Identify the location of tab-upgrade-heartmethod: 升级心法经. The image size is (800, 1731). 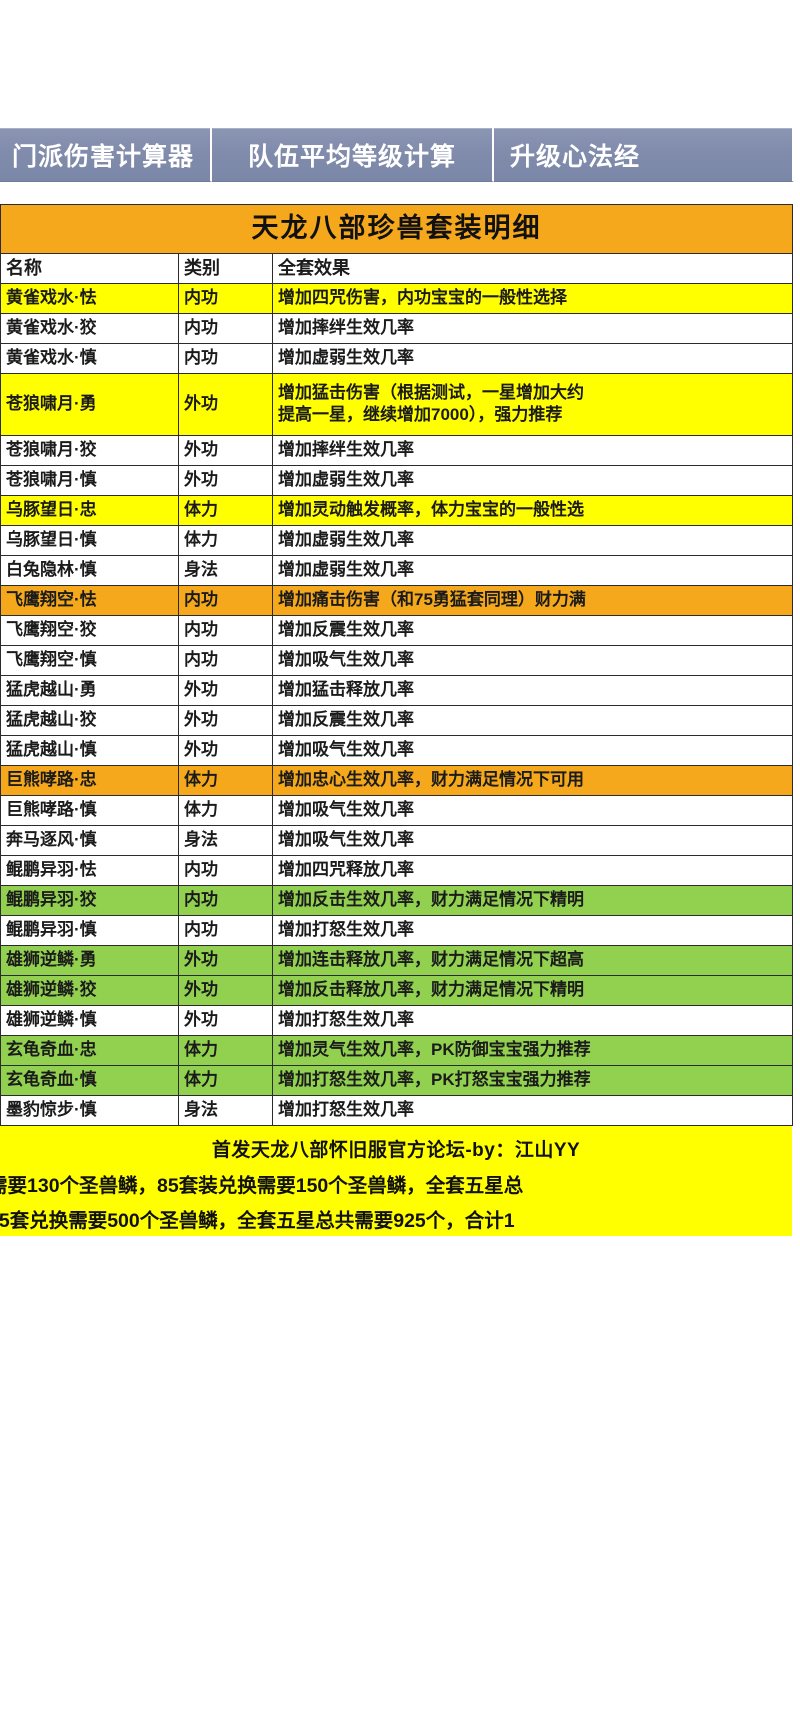
(644, 155).